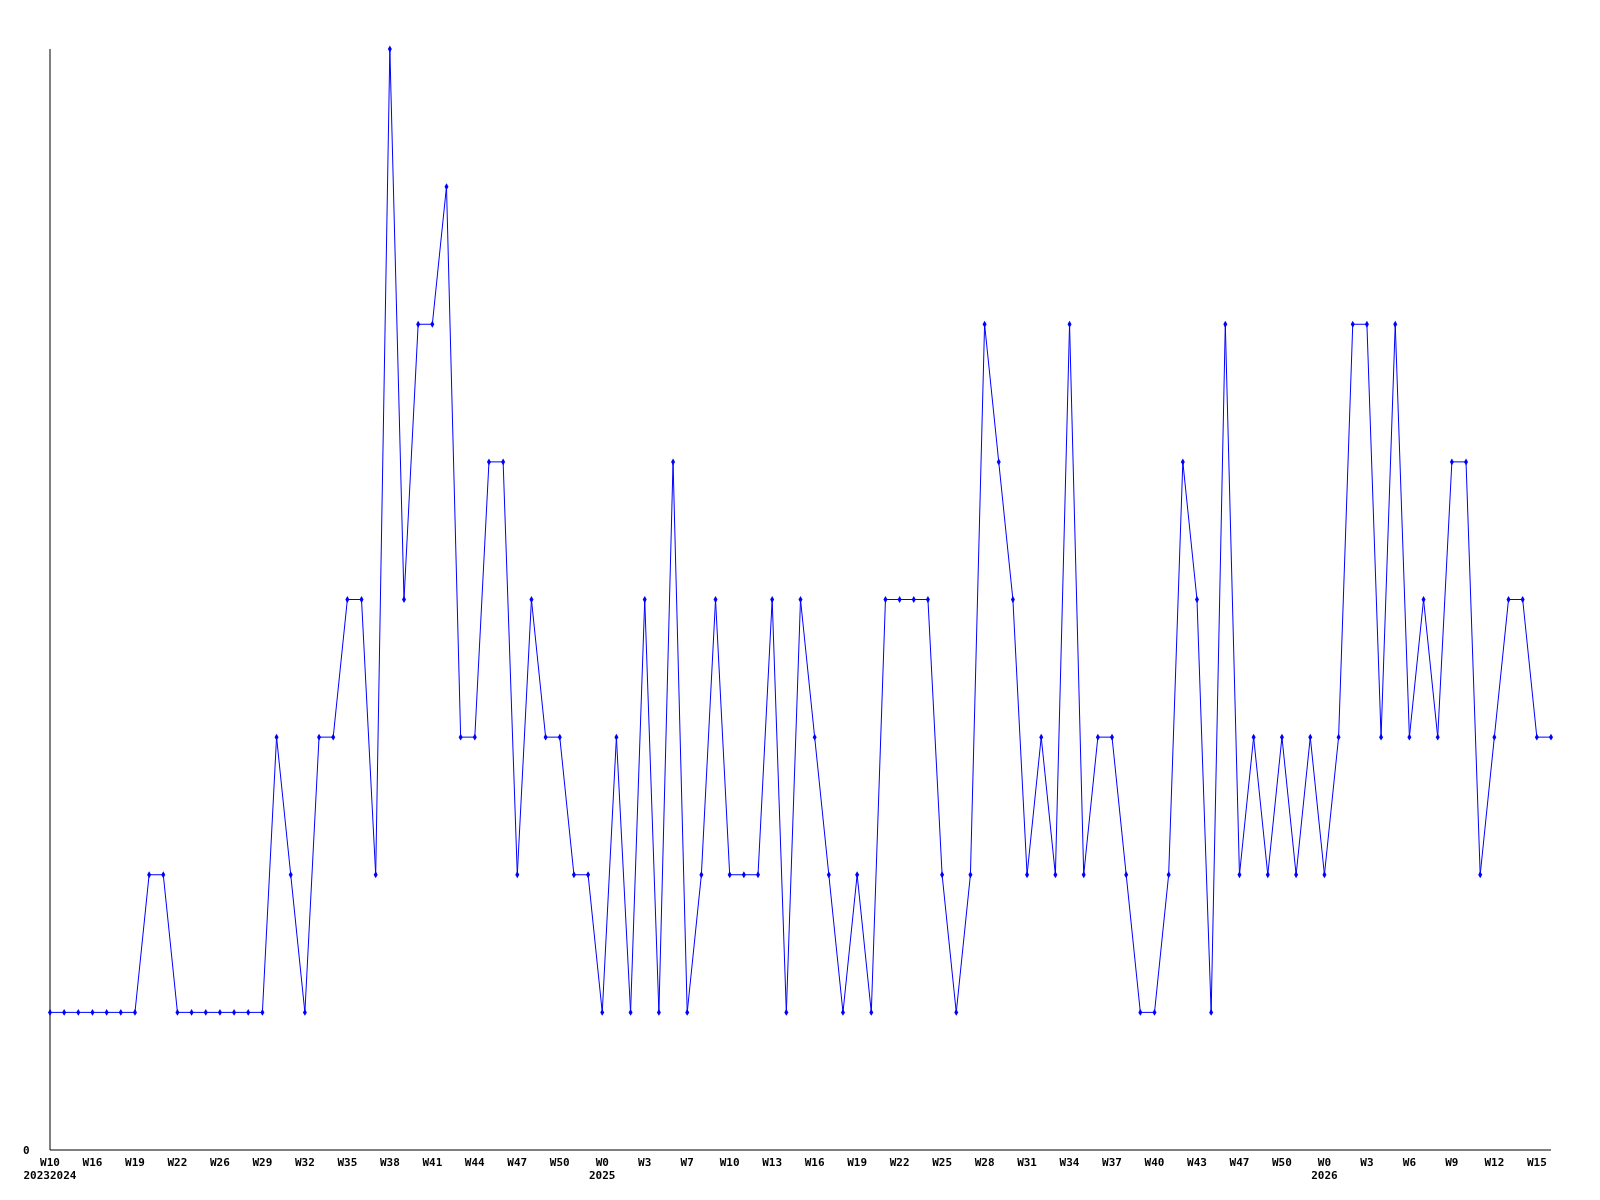 The height and width of the screenshot is (1200, 1600). I want to click on x-tick-label: W37, so click(1112, 1162).